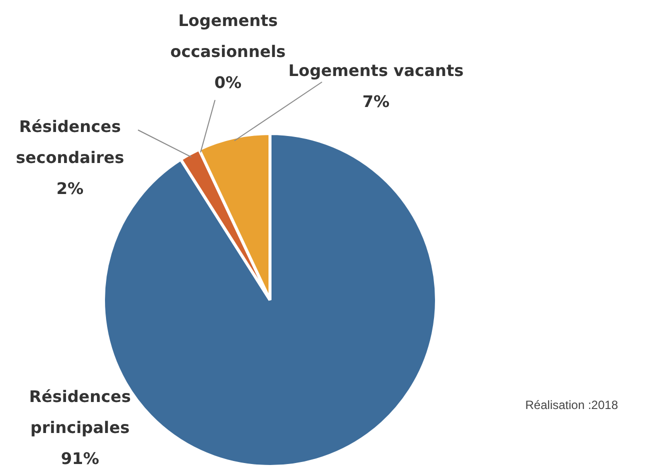 The width and height of the screenshot is (658, 470). I want to click on text: 0%, so click(228, 82).